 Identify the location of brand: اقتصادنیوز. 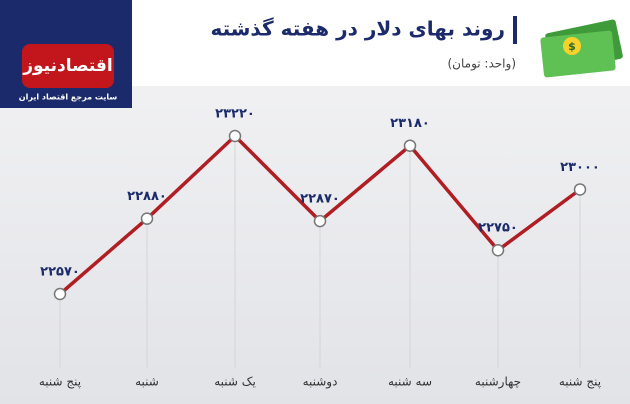
(67, 66).